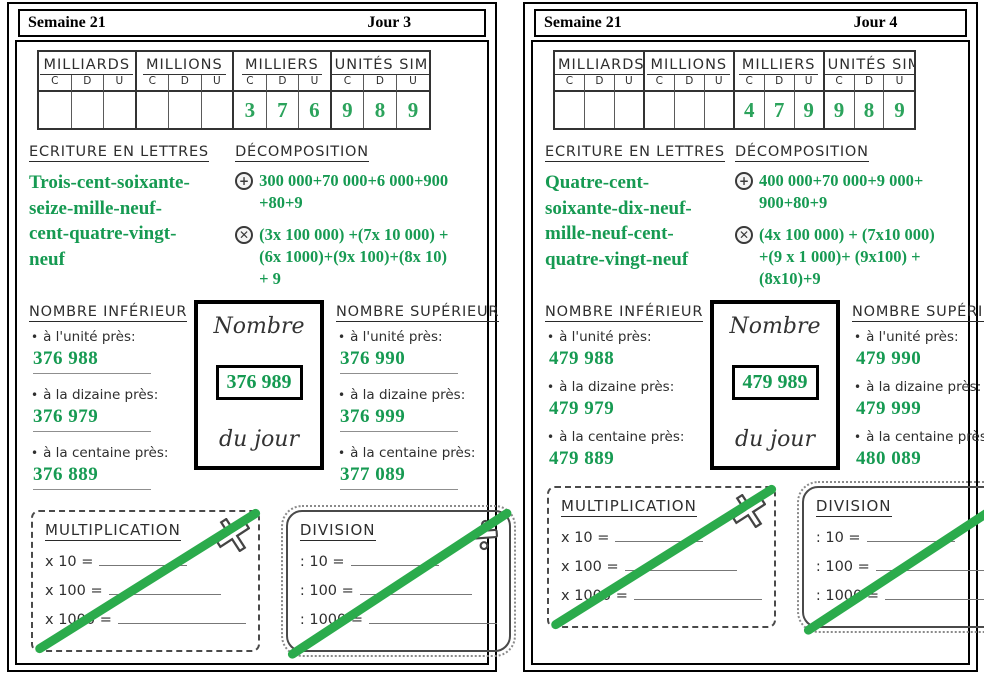 Image resolution: width=984 pixels, height=681 pixels. I want to click on rounding-value: 377 089, so click(399, 477).